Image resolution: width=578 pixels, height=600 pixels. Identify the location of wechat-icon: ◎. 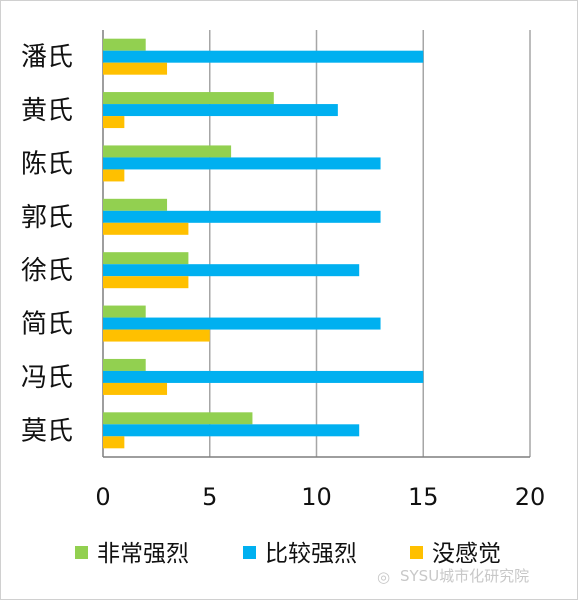
(383, 577).